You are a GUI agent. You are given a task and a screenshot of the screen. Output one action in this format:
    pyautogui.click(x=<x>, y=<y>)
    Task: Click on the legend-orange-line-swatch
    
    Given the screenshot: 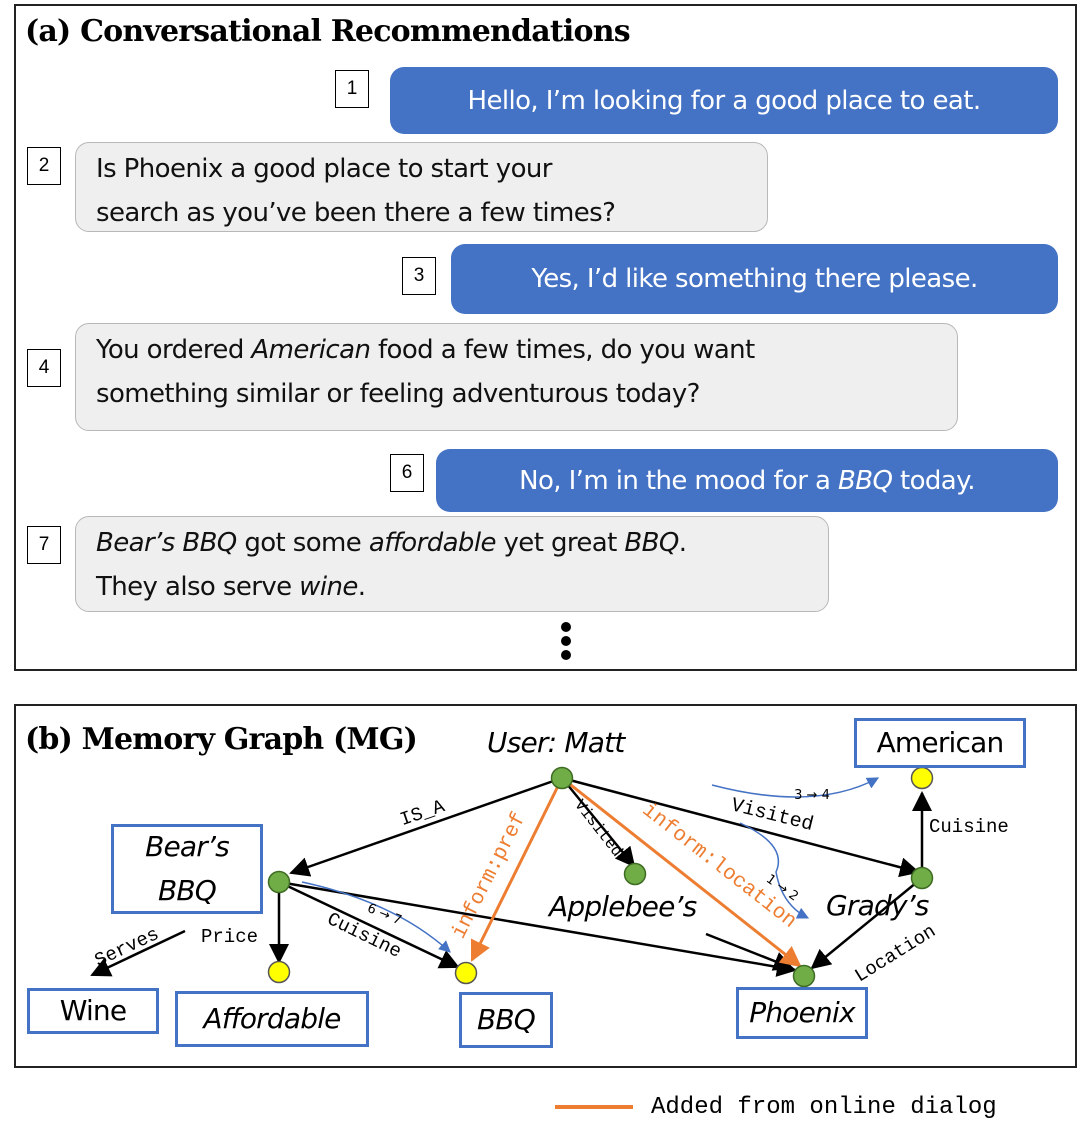 What is the action you would take?
    pyautogui.click(x=594, y=1107)
    